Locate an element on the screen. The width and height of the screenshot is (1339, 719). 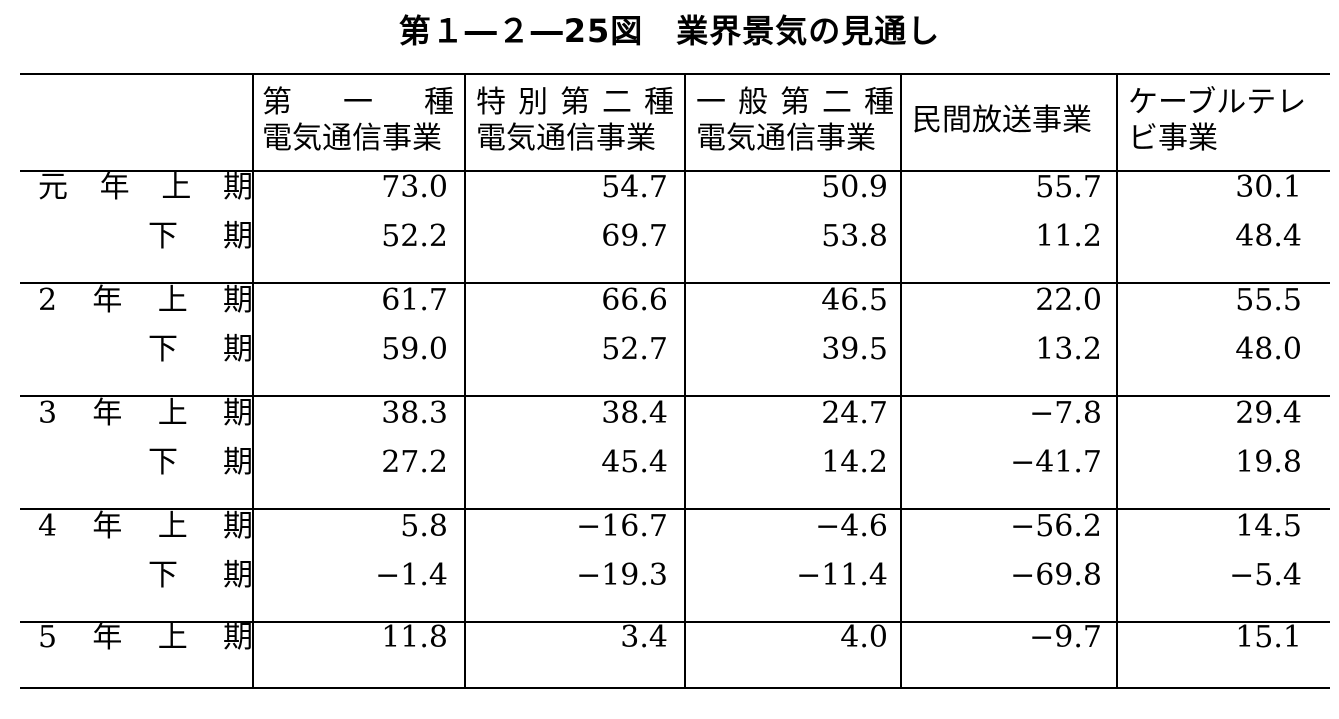
table-cell: −16.7 is located at coordinates (622, 526).